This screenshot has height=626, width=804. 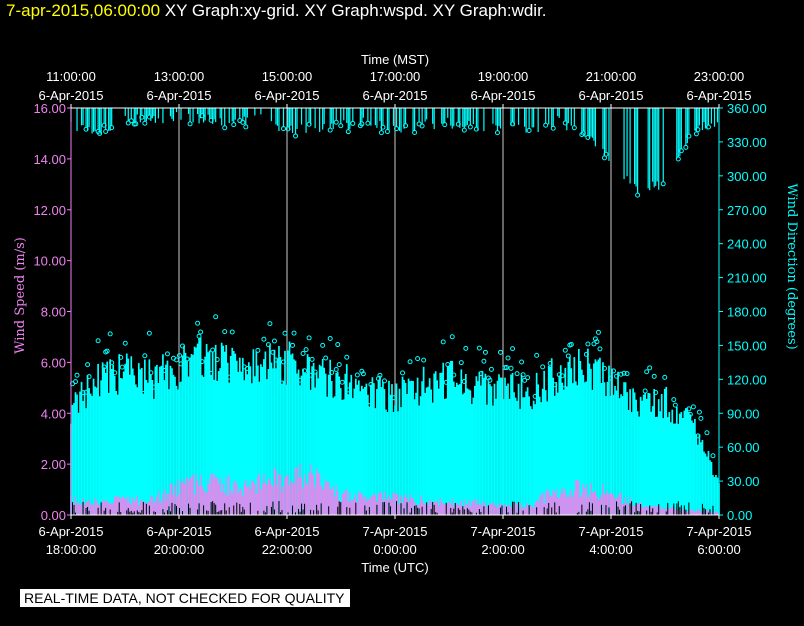 I want to click on timestamp: 7-apr-2015,06:00:00, so click(x=83, y=10).